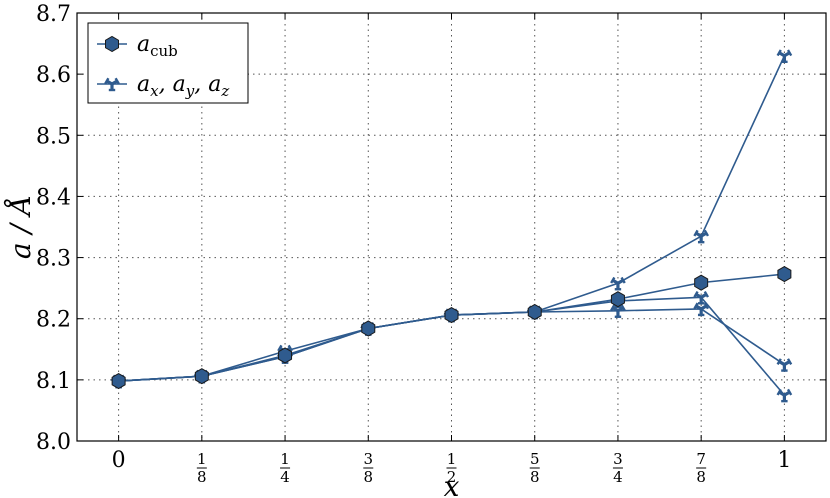 This screenshot has width=830, height=498. Describe the element at coordinates (112, 44) in the screenshot. I see `legend-marker-hexagon` at that location.